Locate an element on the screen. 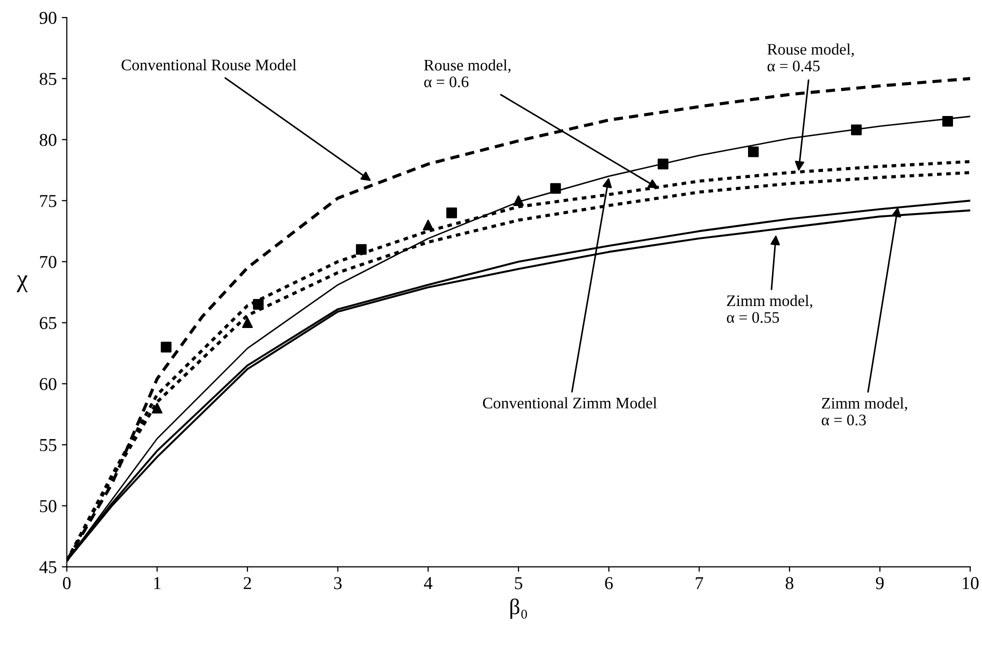 The width and height of the screenshot is (982, 650). annotation: Conventional Rouse Model is located at coordinates (209, 64).